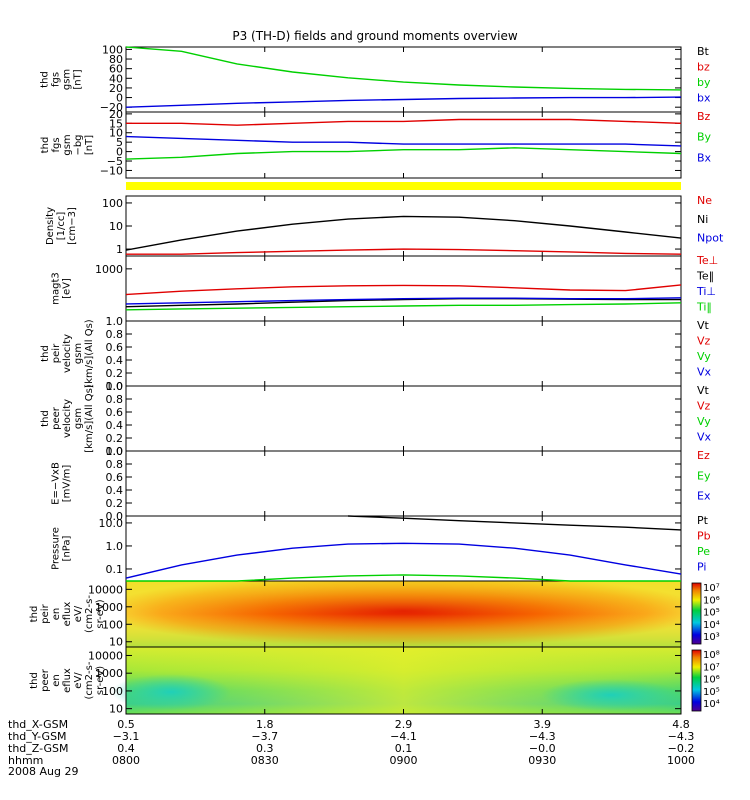  I want to click on y-axis-label: eV/, so click(78, 680).